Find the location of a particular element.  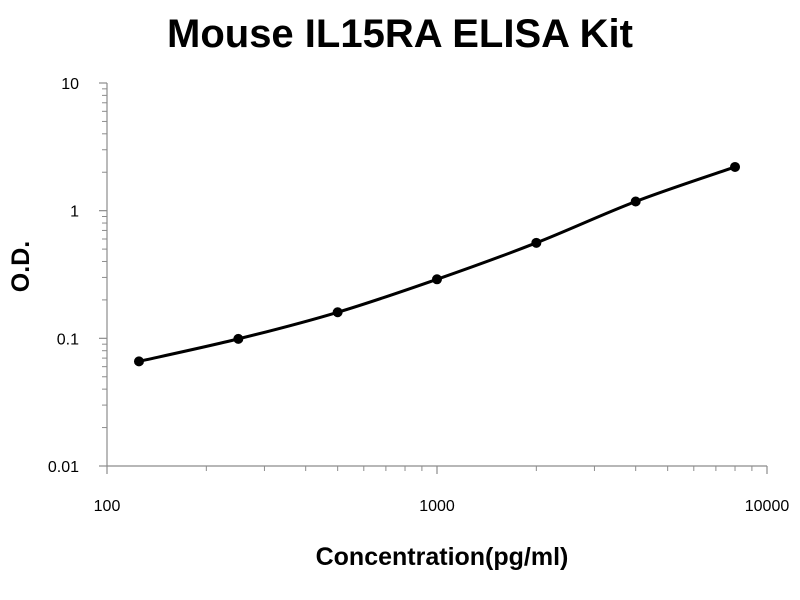

x-tick-label: 10000 is located at coordinates (767, 506).